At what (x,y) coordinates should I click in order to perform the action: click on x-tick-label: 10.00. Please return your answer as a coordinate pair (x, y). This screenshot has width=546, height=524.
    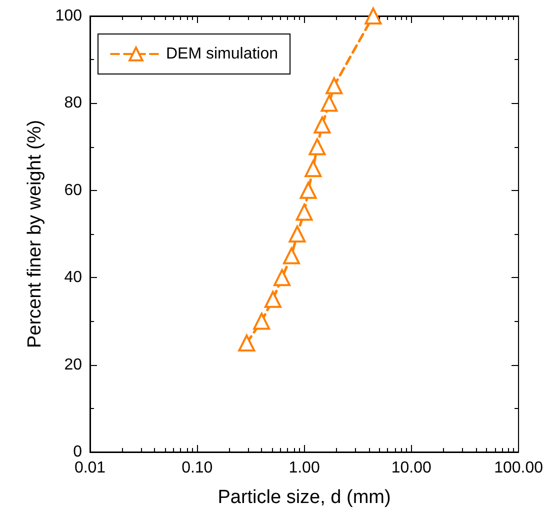
    Looking at the image, I should click on (411, 468).